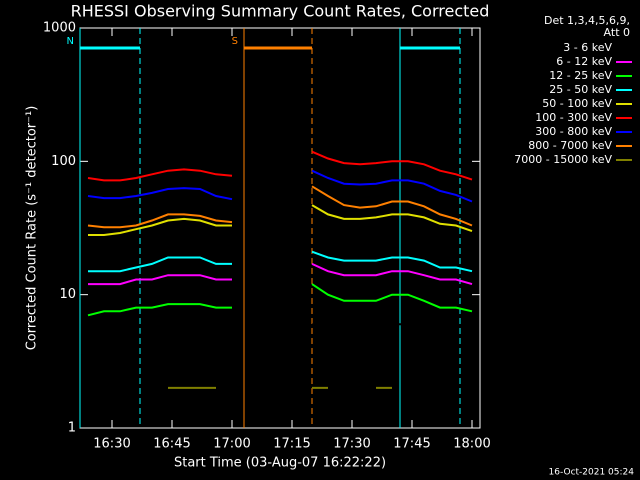 This screenshot has width=640, height=480. What do you see at coordinates (231, 444) in the screenshot?
I see `x-tick-label: 17:00` at bounding box center [231, 444].